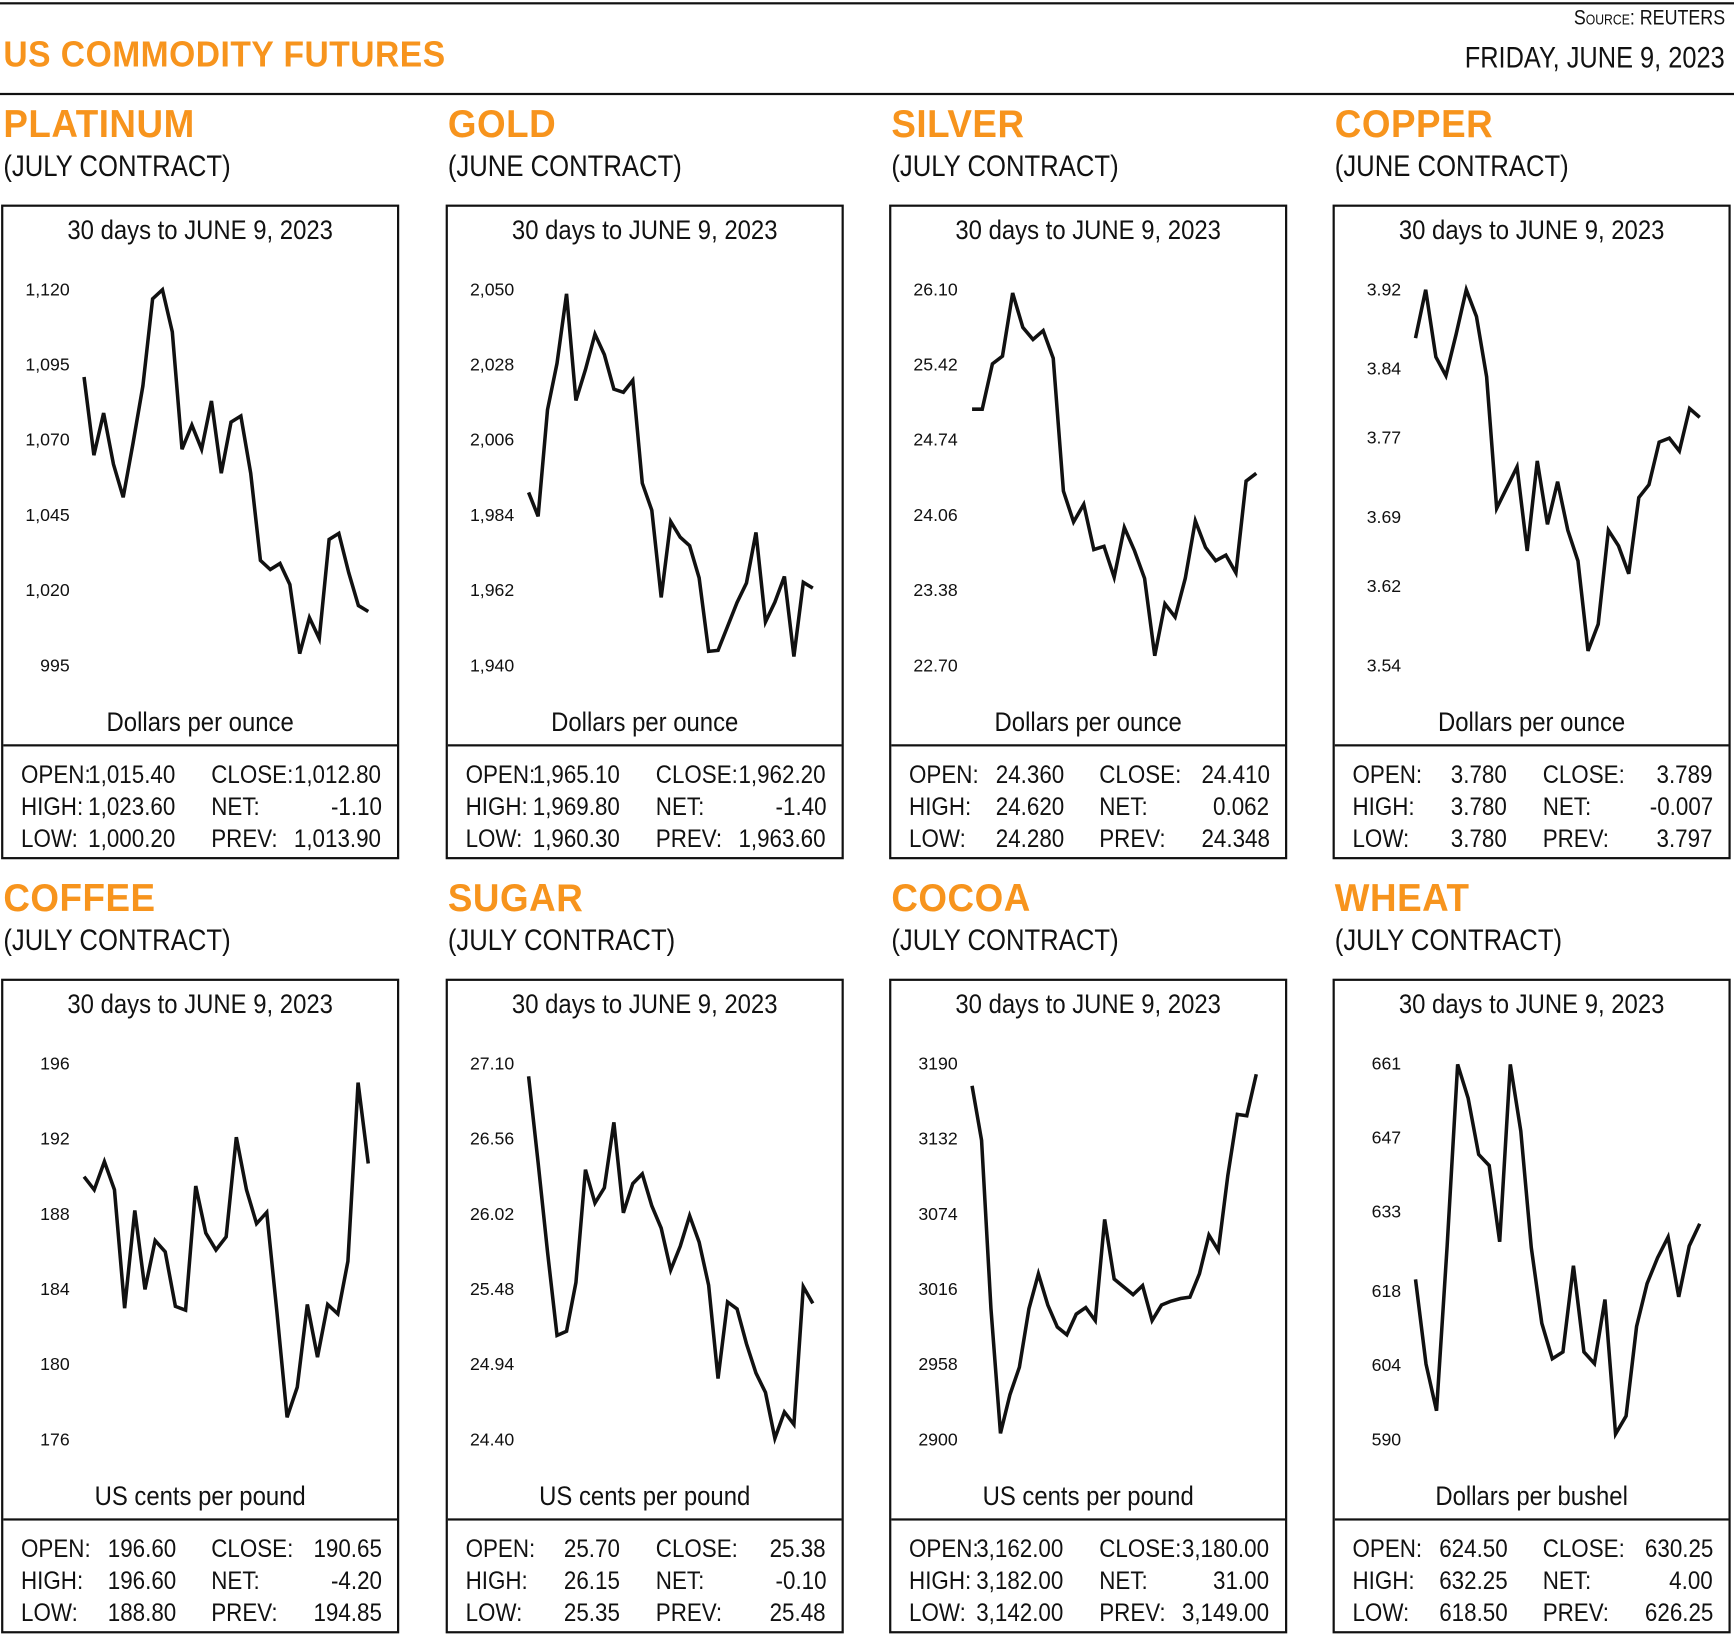 This screenshot has height=1637, width=1734. I want to click on source-label: Source: REUTERS, so click(1649, 18).